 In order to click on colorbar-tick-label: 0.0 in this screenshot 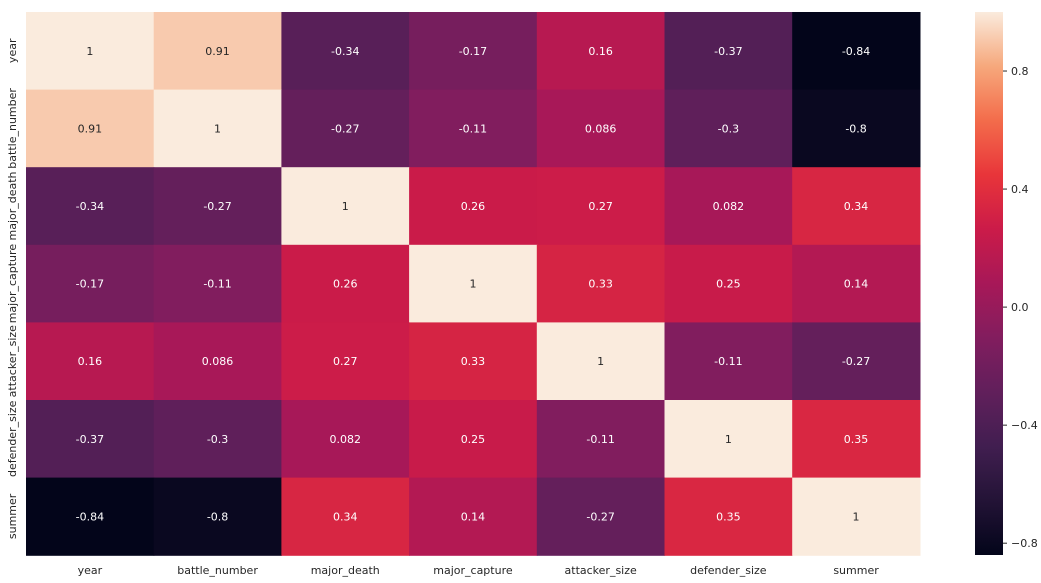, I will do `click(1020, 307)`.